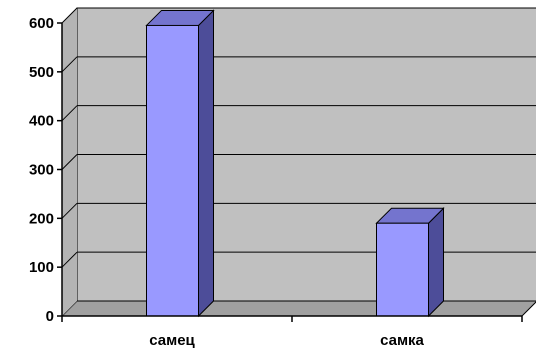 The width and height of the screenshot is (536, 354). What do you see at coordinates (41, 267) in the screenshot?
I see `y-tick-label: 100` at bounding box center [41, 267].